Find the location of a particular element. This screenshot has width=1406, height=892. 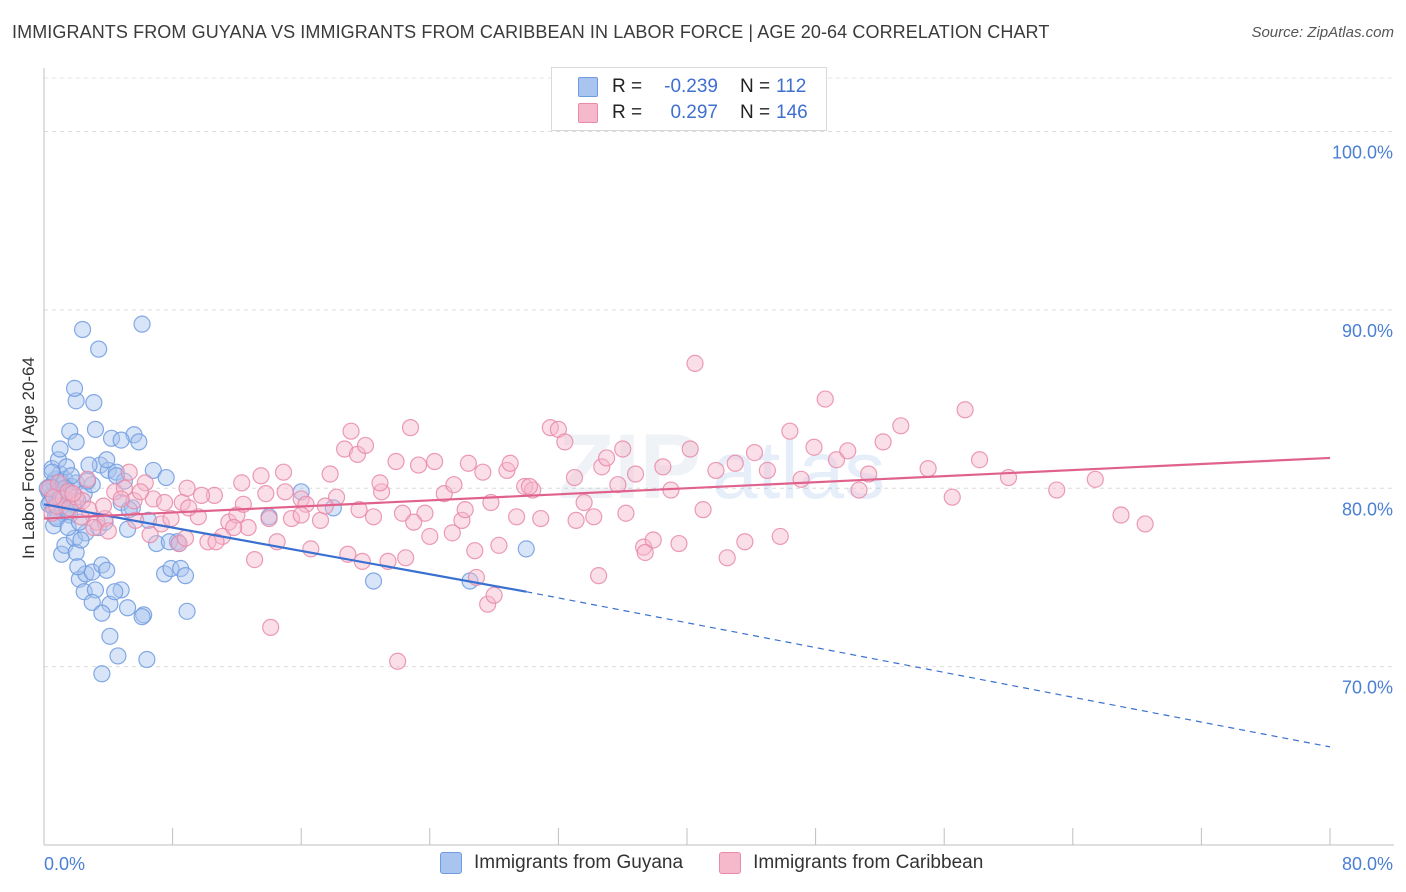

legend-swatch-caribbean is located at coordinates (588, 113).